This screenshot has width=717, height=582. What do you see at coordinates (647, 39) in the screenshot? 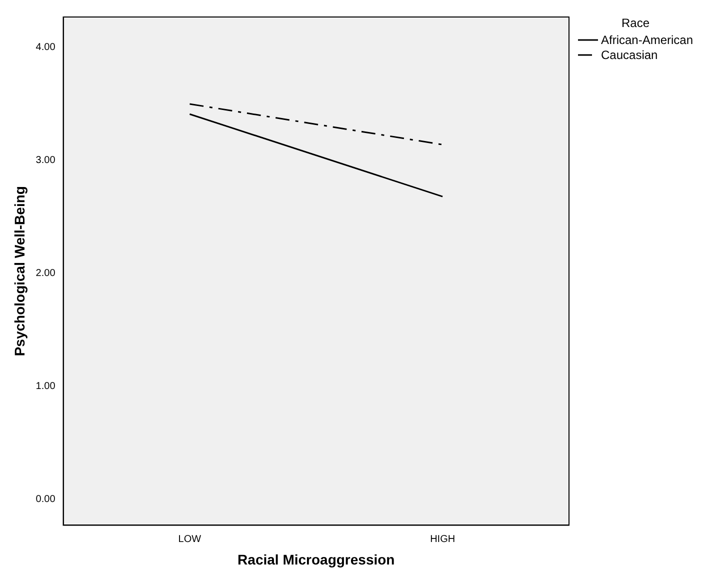
I see `legend-label: African-American` at bounding box center [647, 39].